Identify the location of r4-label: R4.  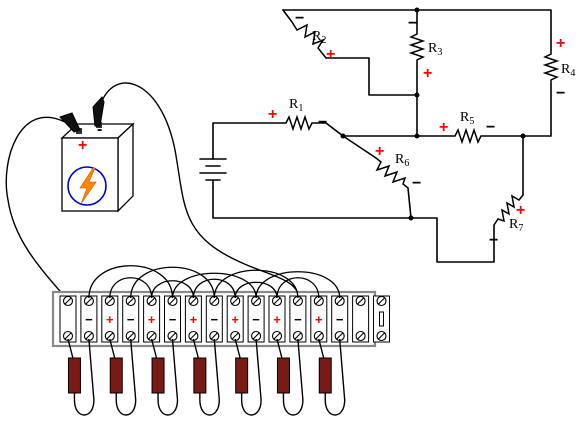
(568, 70).